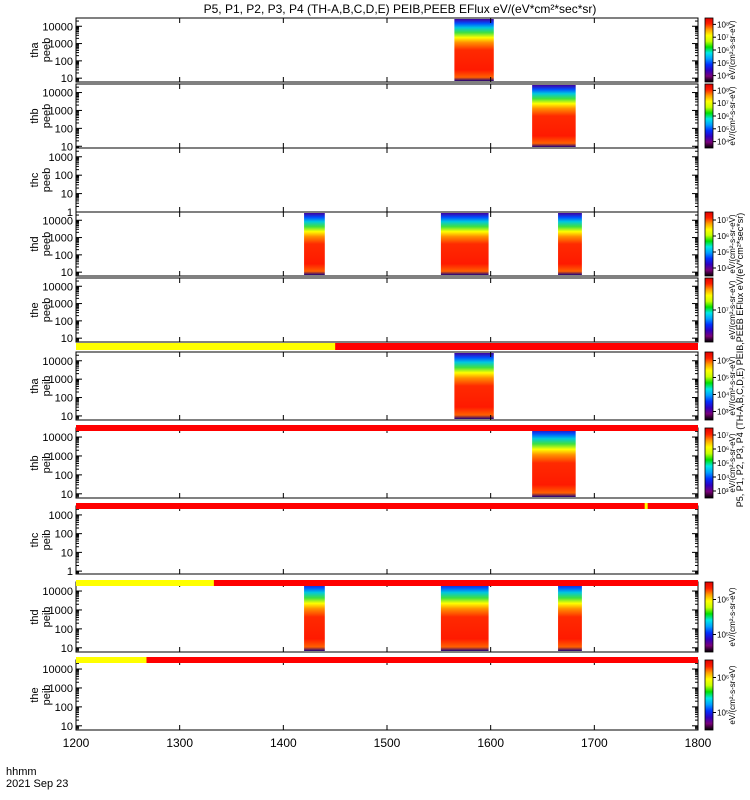 The height and width of the screenshot is (800, 750). What do you see at coordinates (179, 743) in the screenshot?
I see `x-tick-label: 1300` at bounding box center [179, 743].